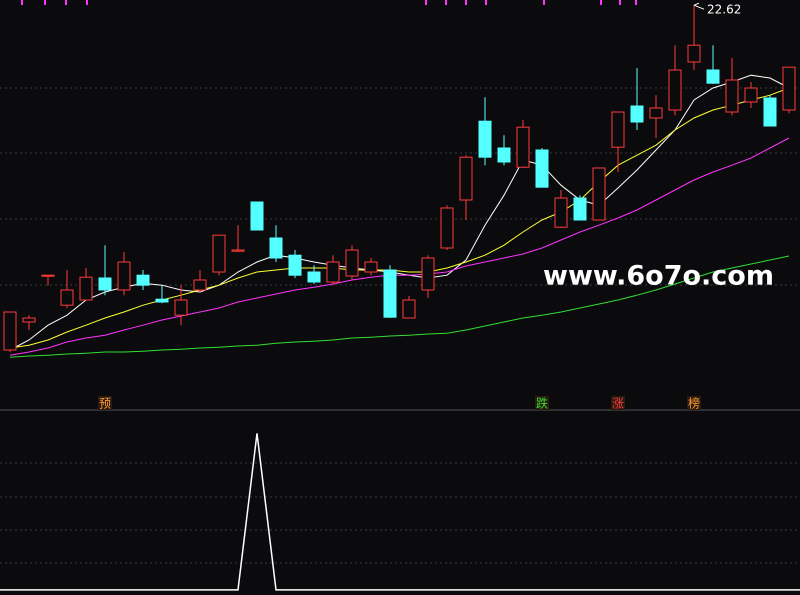 The width and height of the screenshot is (800, 595). I want to click on top-ticks, so click(329, 2).